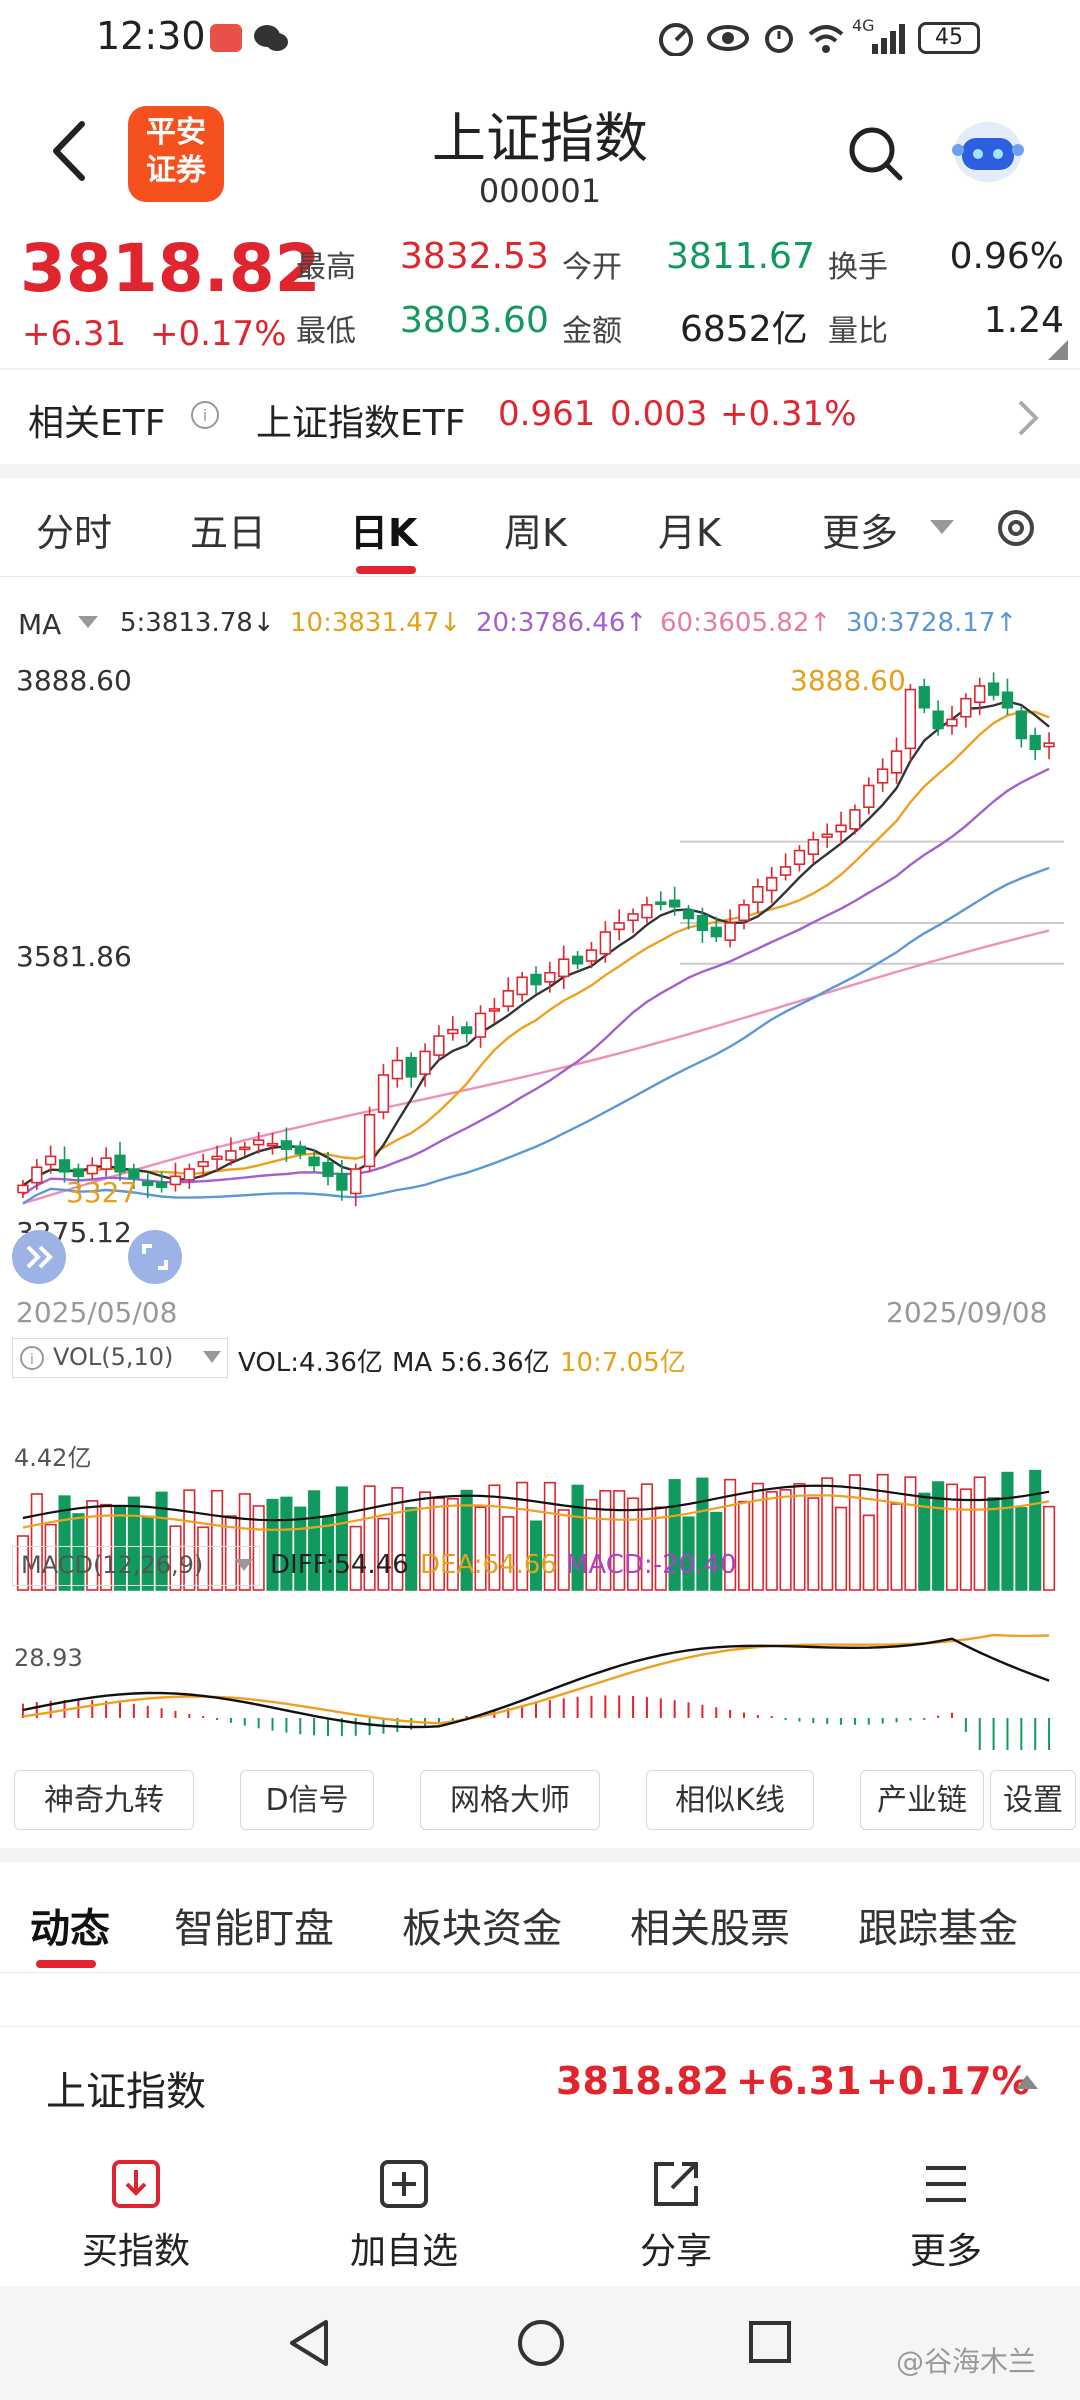 The width and height of the screenshot is (1080, 2400). Describe the element at coordinates (120, 1358) in the screenshot. I see `vol-selector: i VOL(5,10)` at that location.